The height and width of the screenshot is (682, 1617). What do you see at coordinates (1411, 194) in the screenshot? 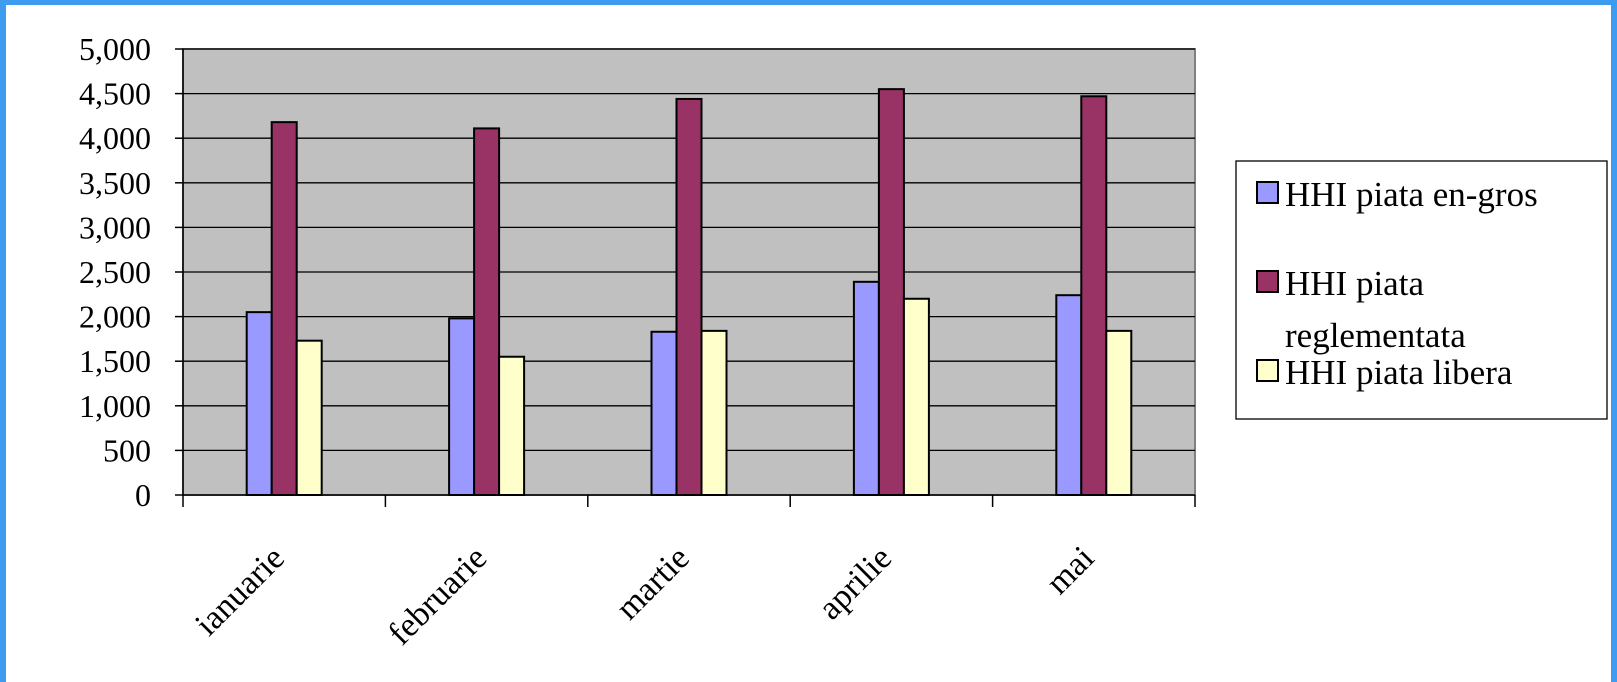
I see `legend-label: HHI piata en-gros` at bounding box center [1411, 194].